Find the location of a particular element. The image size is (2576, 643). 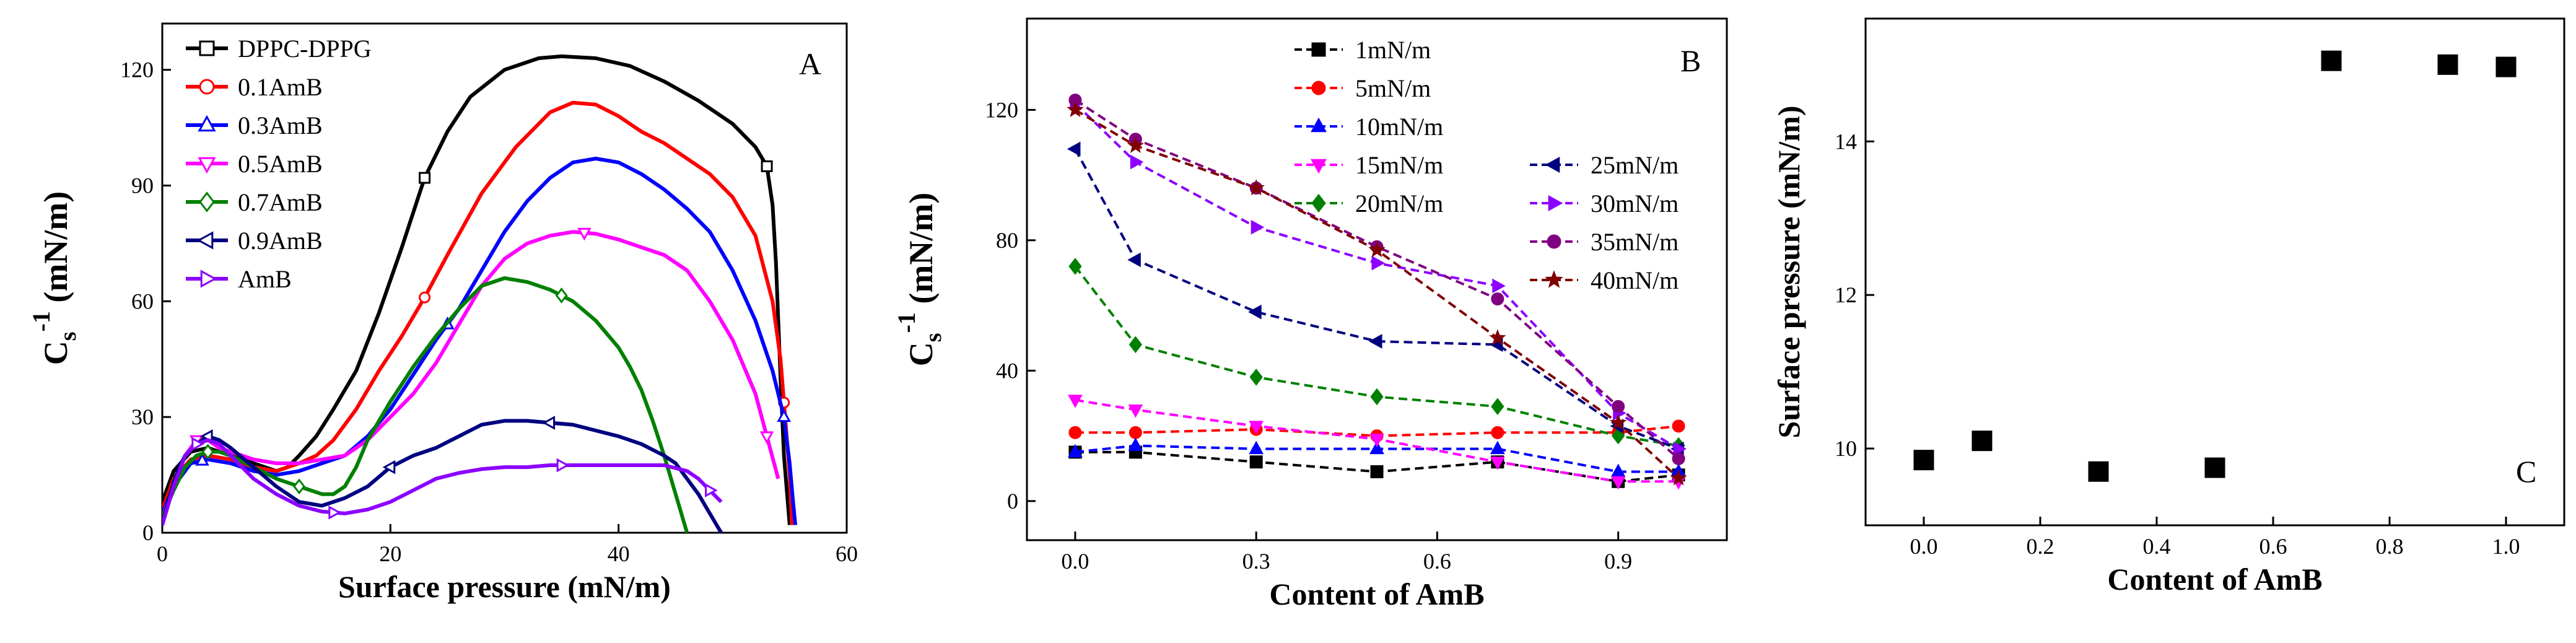

legend-item: 0.1AmB is located at coordinates (254, 87).